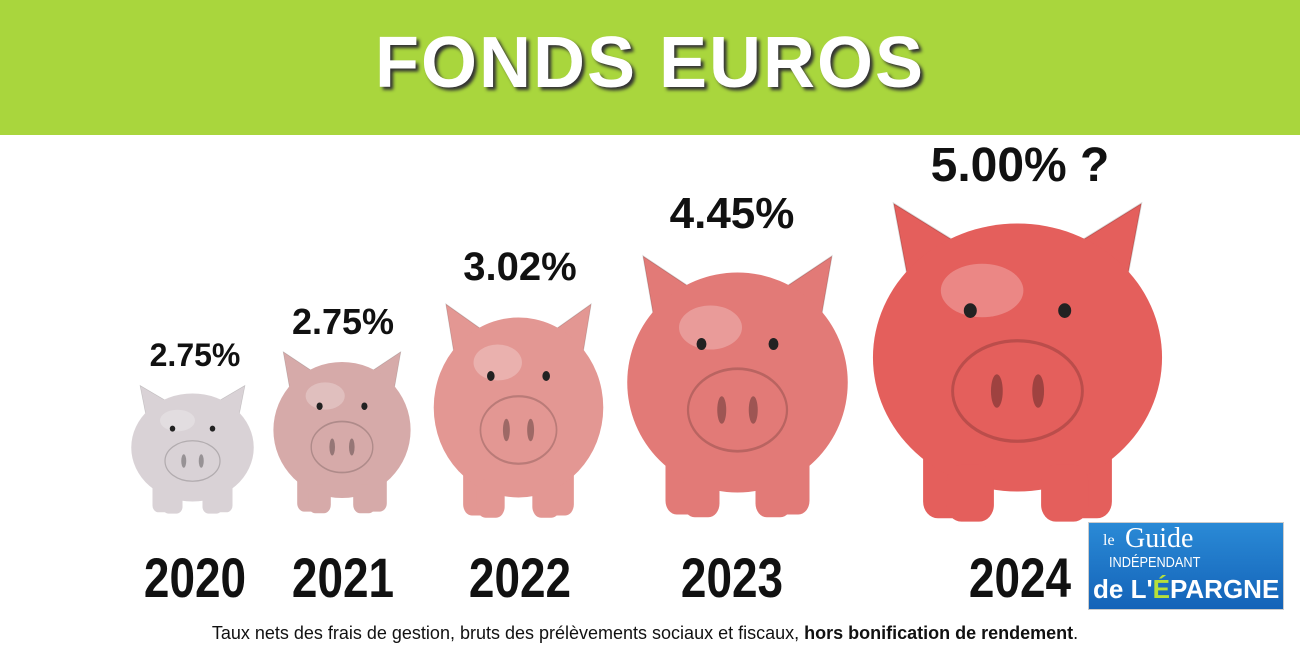 This screenshot has height=650, width=1300. I want to click on value-label-2020: 2.75%, so click(195, 355).